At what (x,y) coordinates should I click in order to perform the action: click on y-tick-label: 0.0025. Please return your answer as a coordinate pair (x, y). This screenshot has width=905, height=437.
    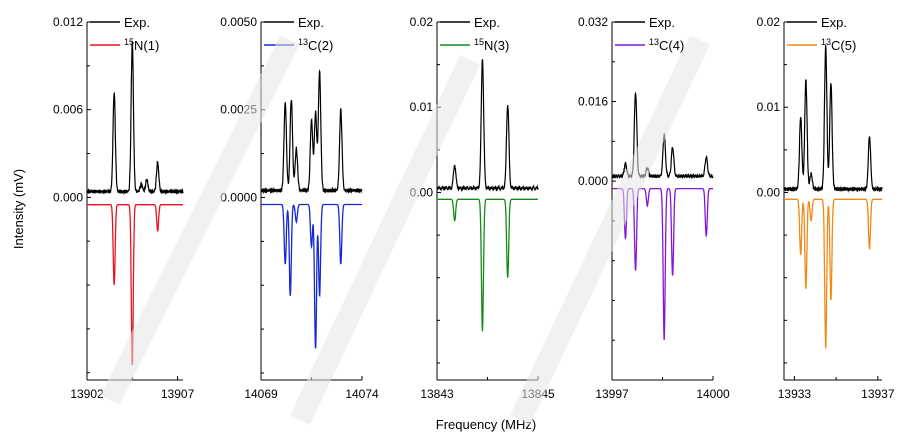
    Looking at the image, I should click on (238, 110).